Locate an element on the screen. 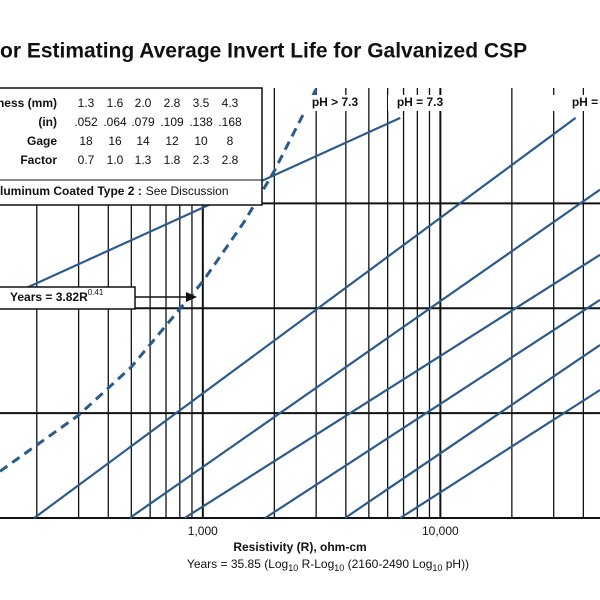 This screenshot has height=600, width=600. annotation: pH = 7.3 is located at coordinates (420, 102).